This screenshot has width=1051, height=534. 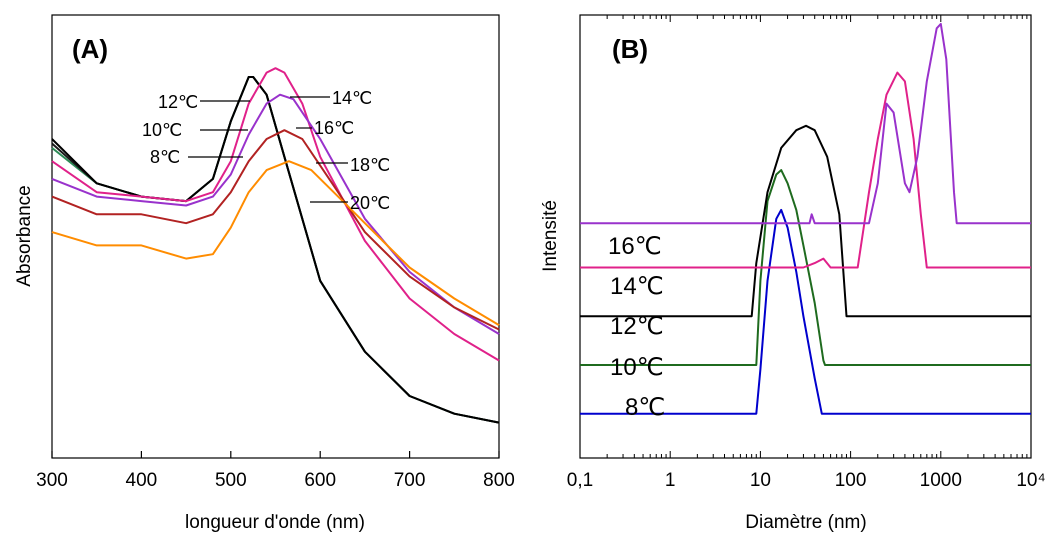 What do you see at coordinates (941, 480) in the screenshot?
I see `x-tick-label-b: 1000` at bounding box center [941, 480].